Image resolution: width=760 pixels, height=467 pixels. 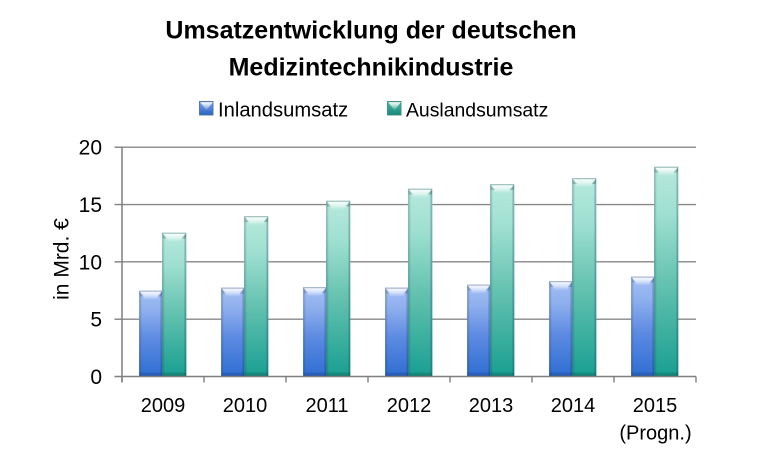 I want to click on svg-text: 2014, so click(x=573, y=406).